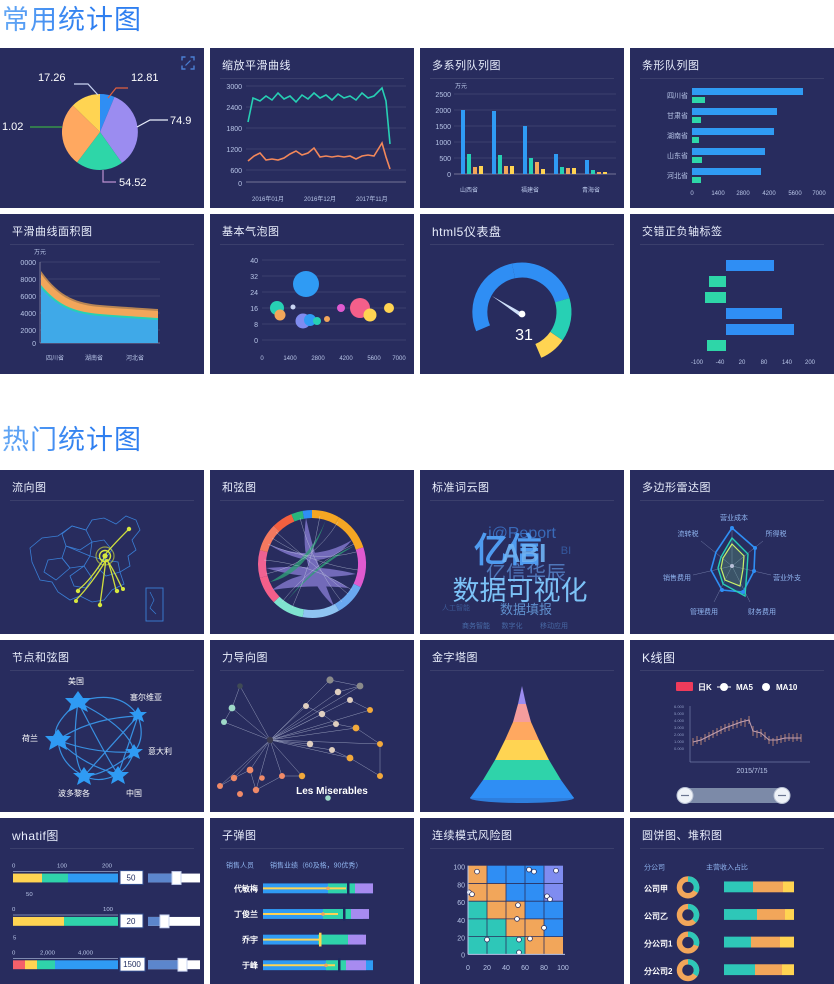  I want to click on x-tick: 60, so click(525, 968).